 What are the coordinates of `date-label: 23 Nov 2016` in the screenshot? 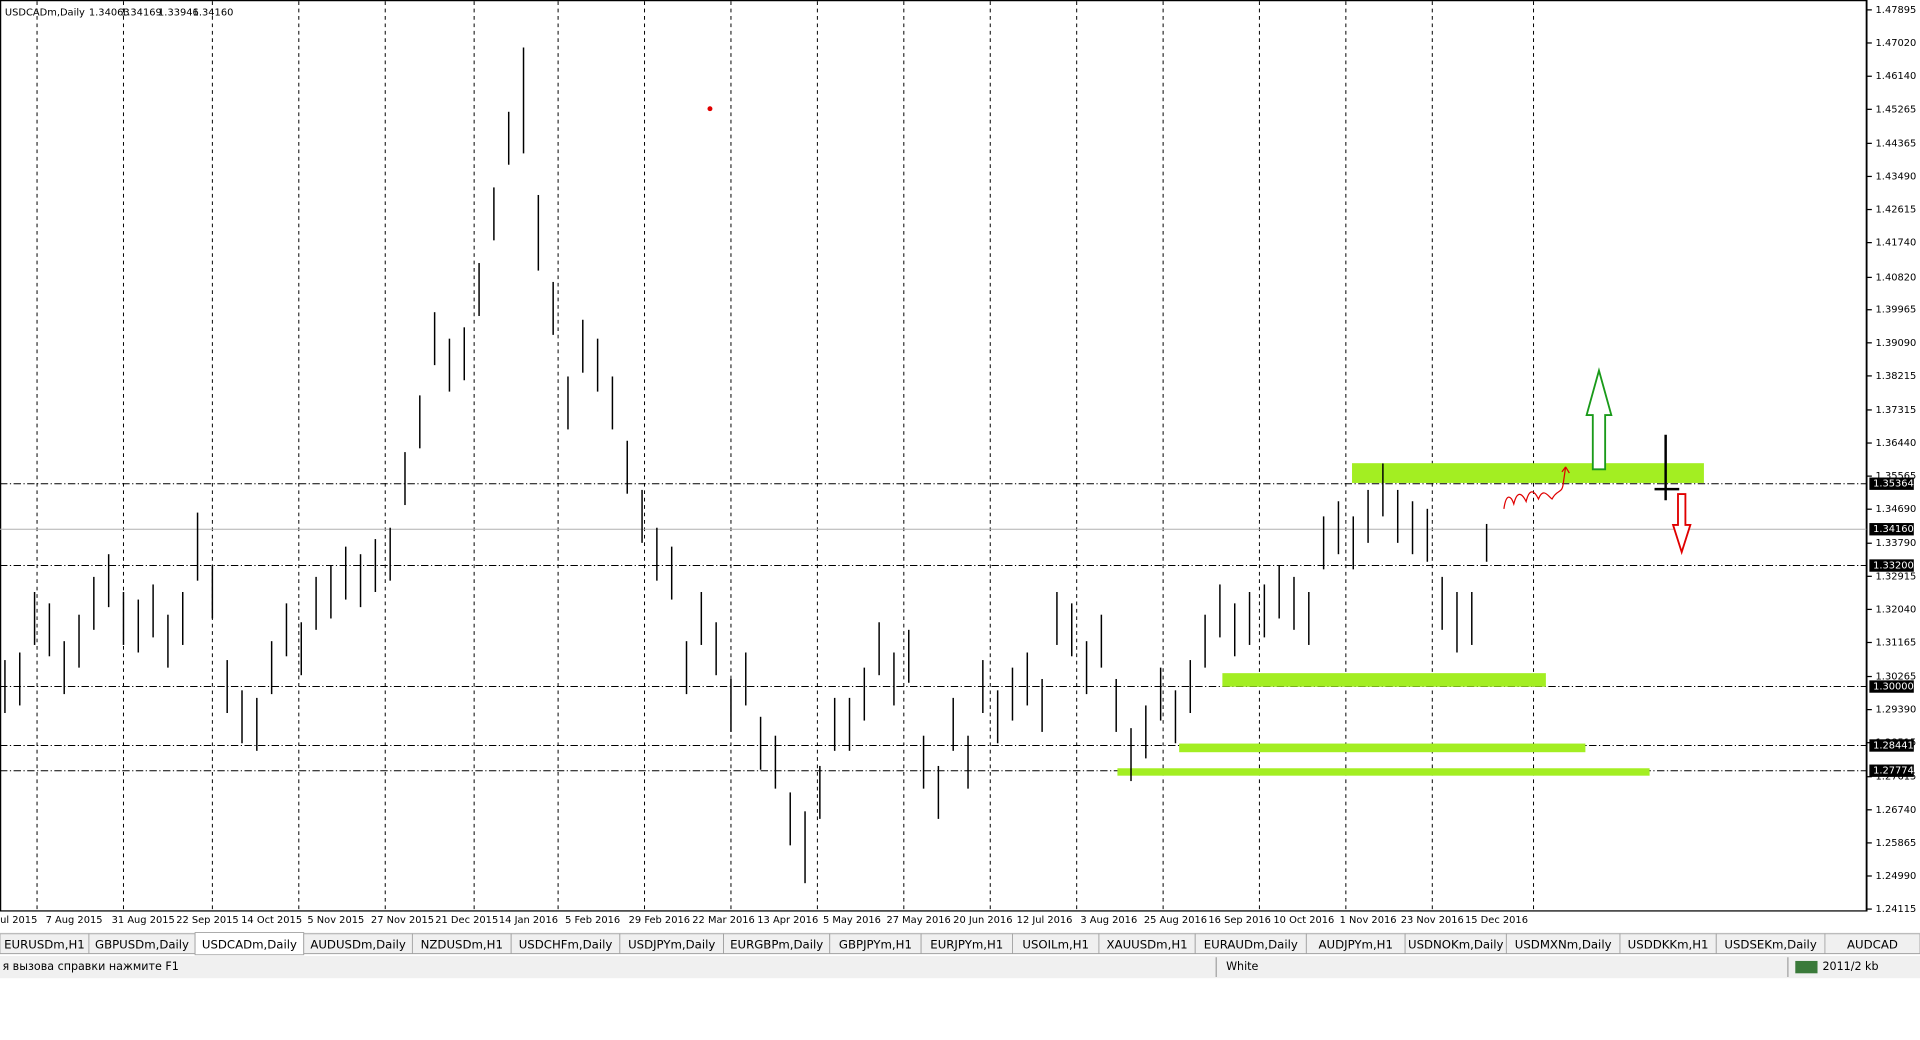 It's located at (1432, 920).